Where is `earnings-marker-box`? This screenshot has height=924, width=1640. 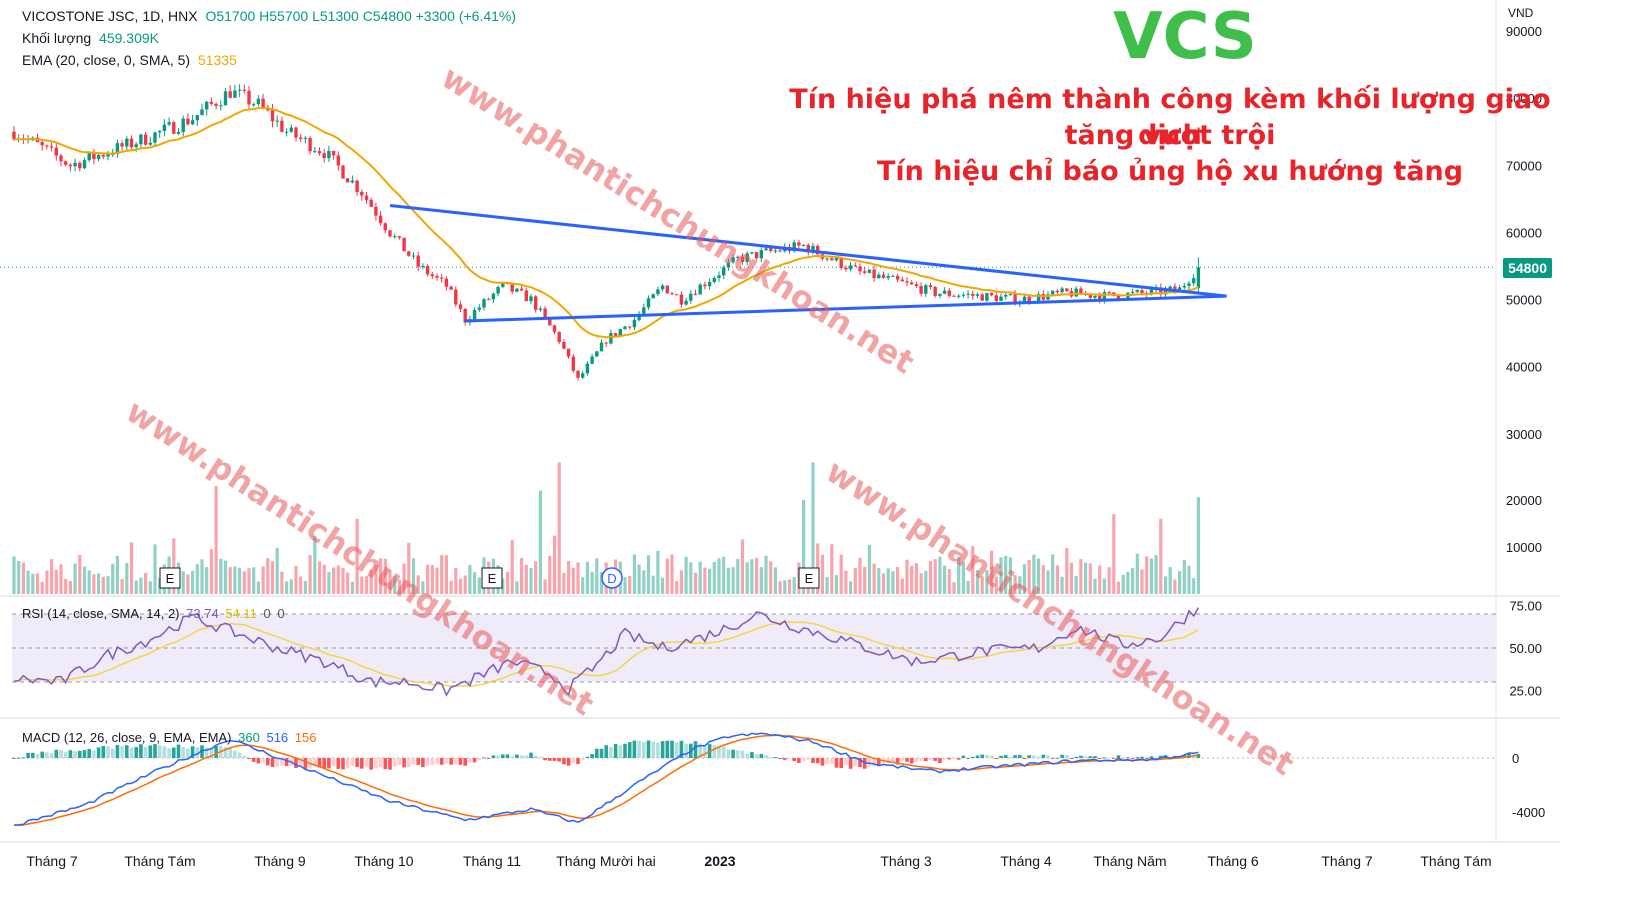
earnings-marker-box is located at coordinates (492, 578).